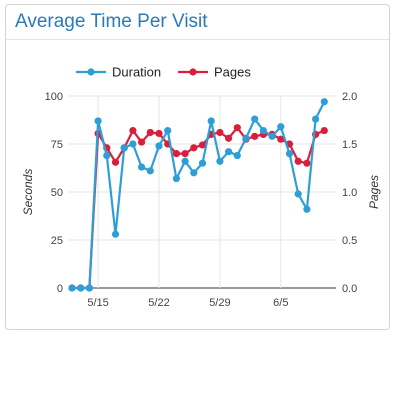  What do you see at coordinates (193, 72) in the screenshot?
I see `legend-marker-pages` at bounding box center [193, 72].